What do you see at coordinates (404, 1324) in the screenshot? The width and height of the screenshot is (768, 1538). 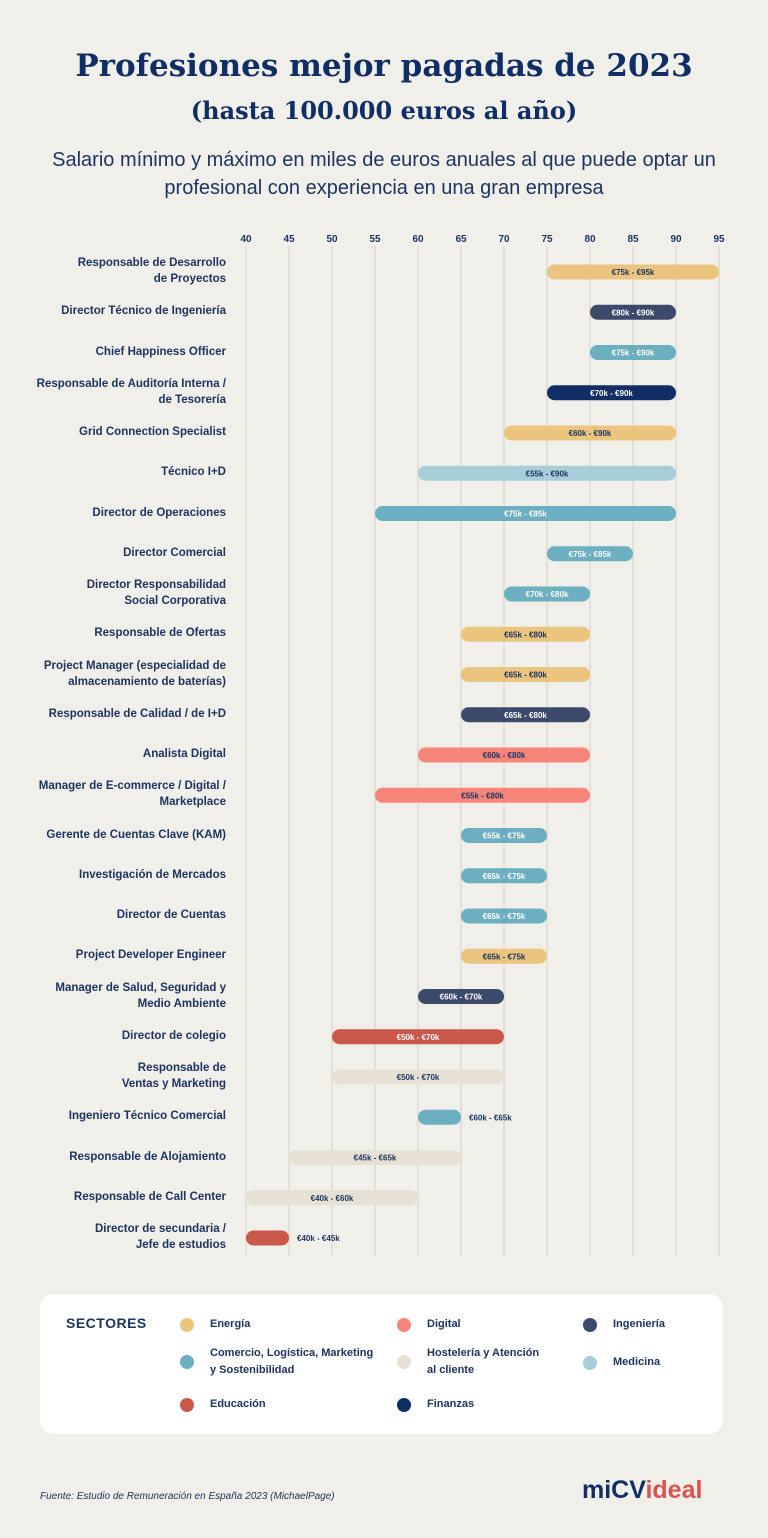 I see `legend-dot-digital` at bounding box center [404, 1324].